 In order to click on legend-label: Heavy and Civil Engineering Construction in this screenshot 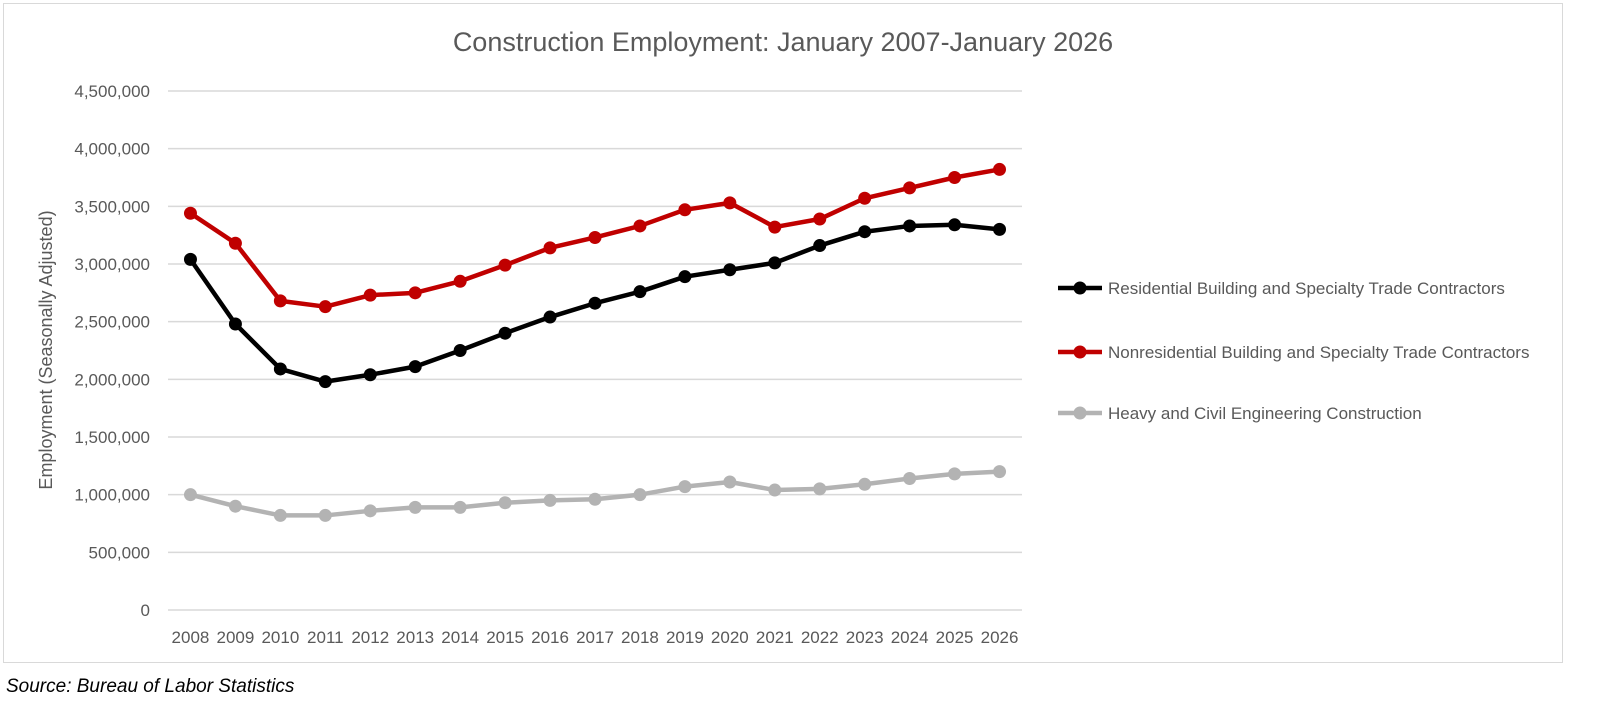, I will do `click(1265, 413)`.